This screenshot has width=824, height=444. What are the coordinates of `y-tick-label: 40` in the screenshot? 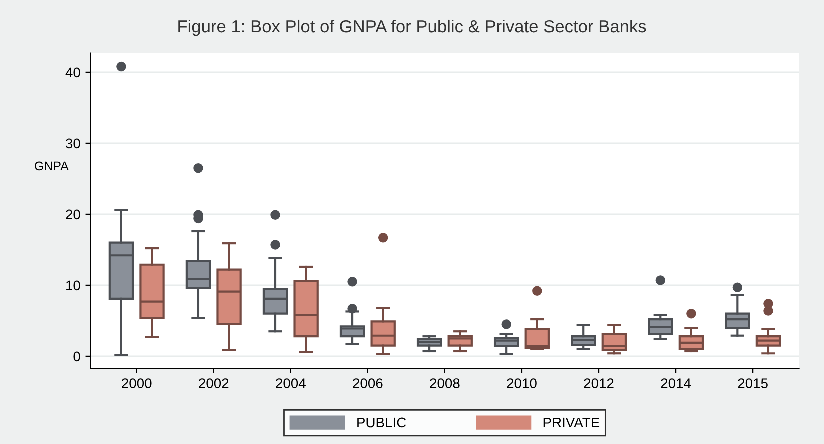 It's located at (73, 73).